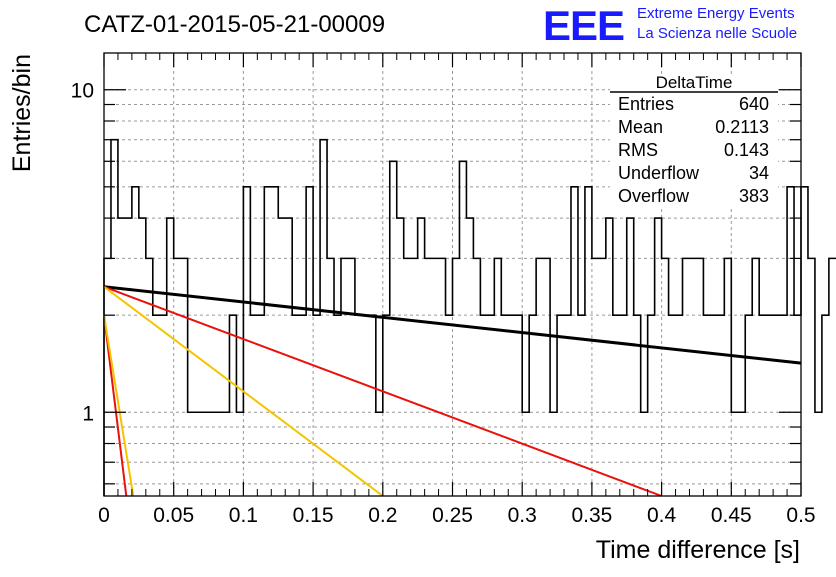  What do you see at coordinates (452, 515) in the screenshot?
I see `x-tick-label: 0.25` at bounding box center [452, 515].